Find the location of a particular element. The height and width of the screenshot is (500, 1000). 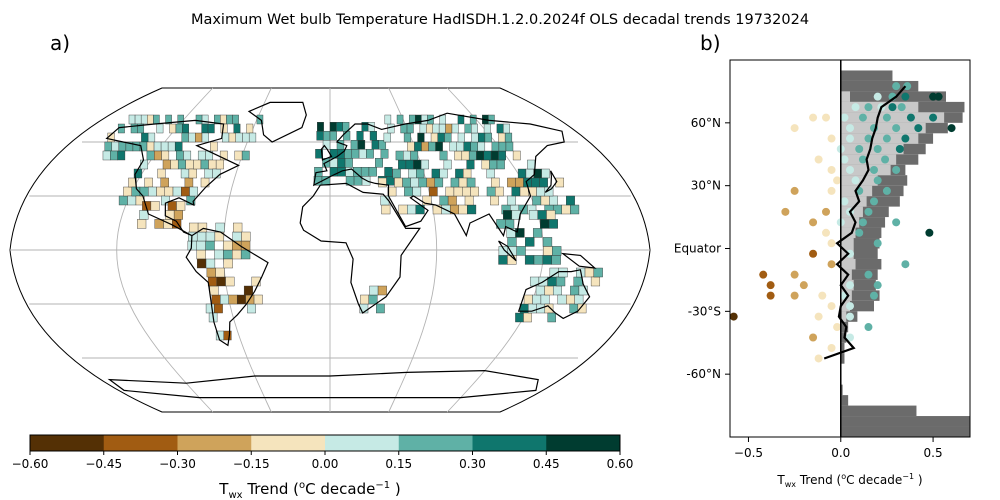

x-axis-ticks: −0.5 0.0 0.5 is located at coordinates (838, 448).